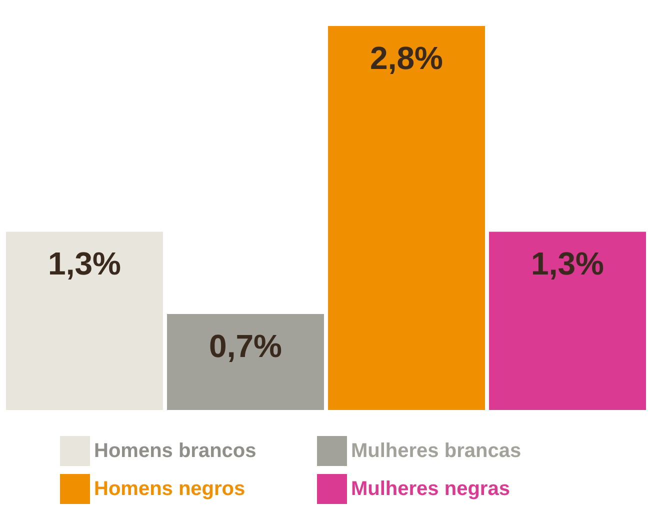  Describe the element at coordinates (436, 451) in the screenshot. I see `legend-label: Mulheres brancas` at that location.